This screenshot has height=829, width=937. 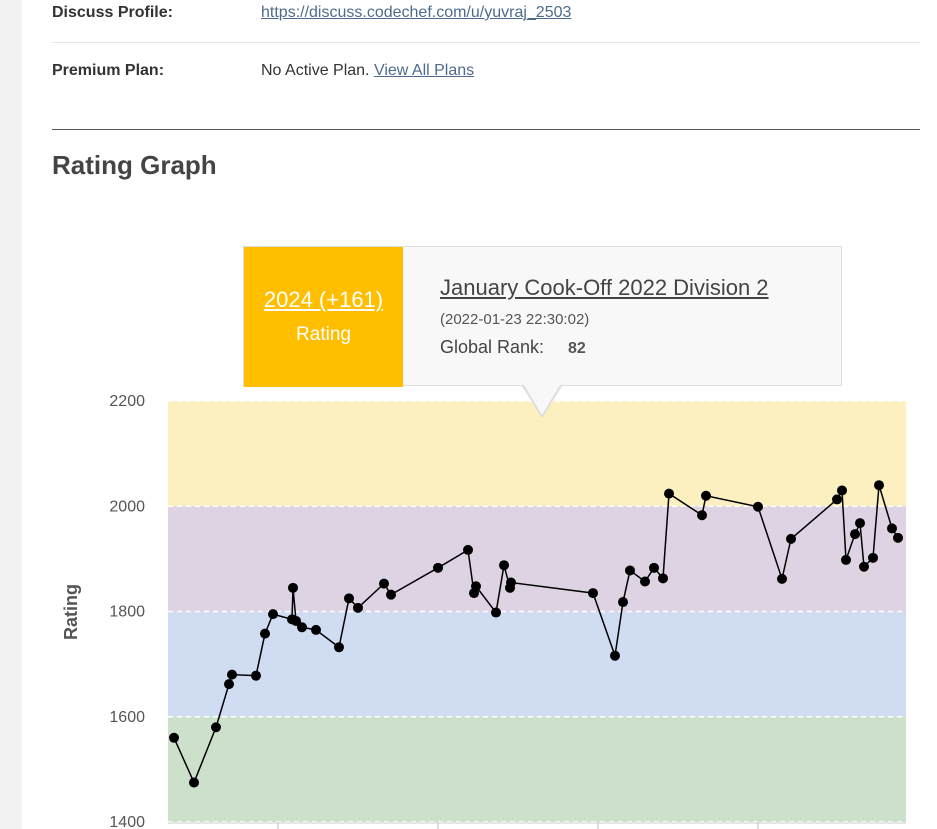 What do you see at coordinates (315, 70) in the screenshot?
I see `premium-plan-status: No Active Plan.` at bounding box center [315, 70].